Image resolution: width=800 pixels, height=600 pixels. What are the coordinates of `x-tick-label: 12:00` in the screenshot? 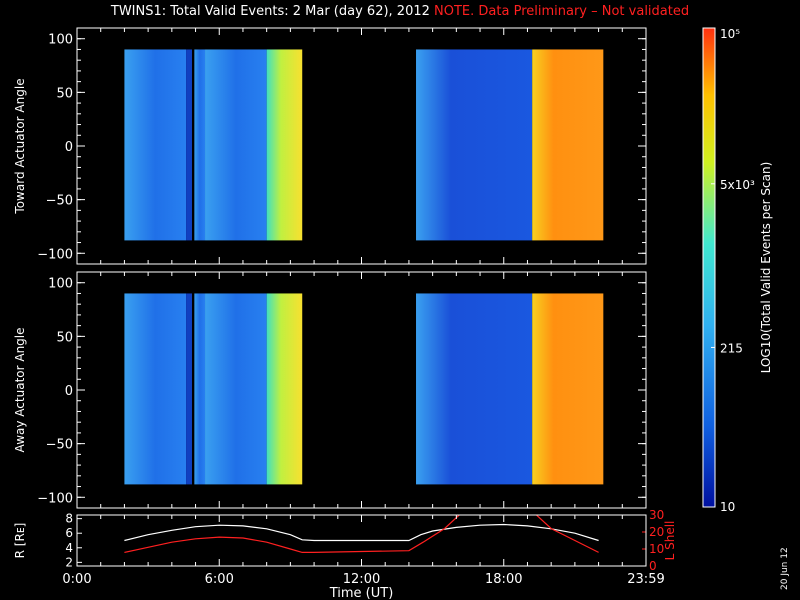 It's located at (361, 579).